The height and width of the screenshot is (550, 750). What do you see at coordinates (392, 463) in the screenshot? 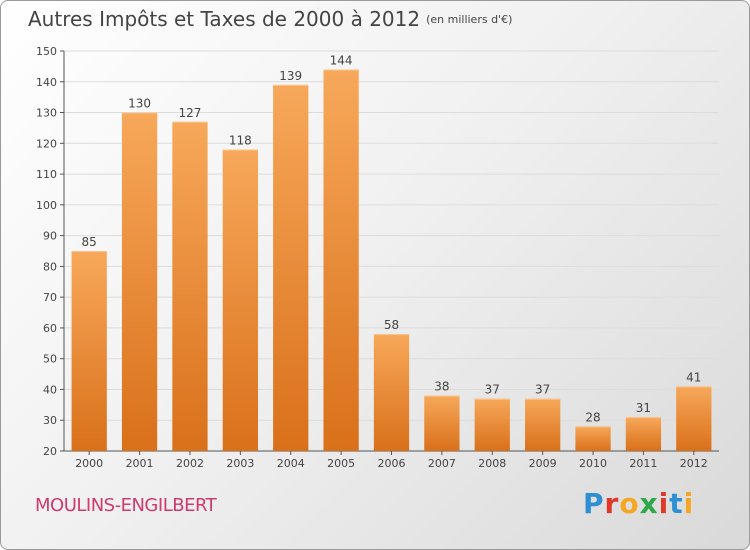
I see `x-tick-label: 2006` at bounding box center [392, 463].